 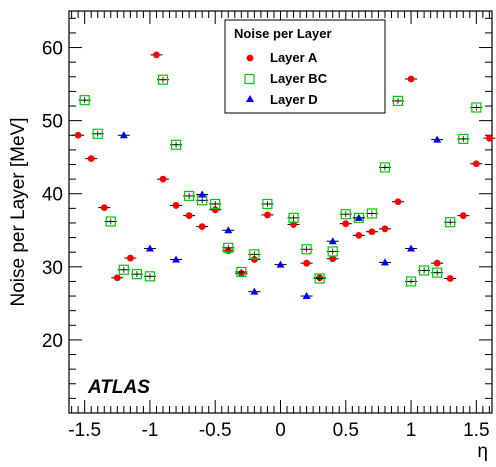 What do you see at coordinates (280, 430) in the screenshot?
I see `x-tick-label: 0` at bounding box center [280, 430].